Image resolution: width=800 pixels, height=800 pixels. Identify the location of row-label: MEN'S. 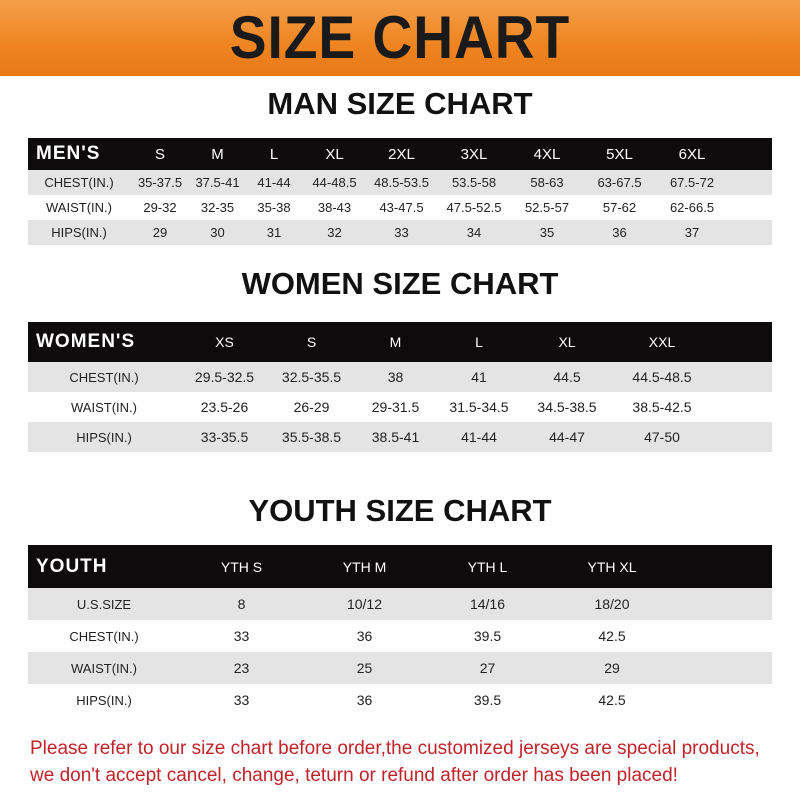
(68, 153).